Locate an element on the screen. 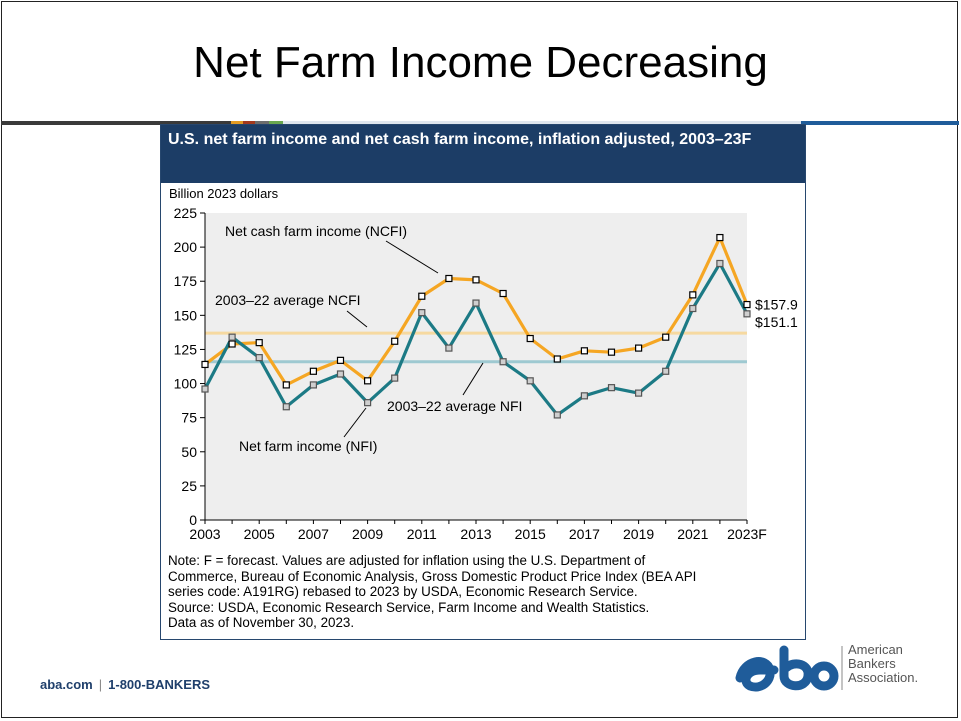 This screenshot has width=961, height=721. logo-line: Association. is located at coordinates (883, 677).